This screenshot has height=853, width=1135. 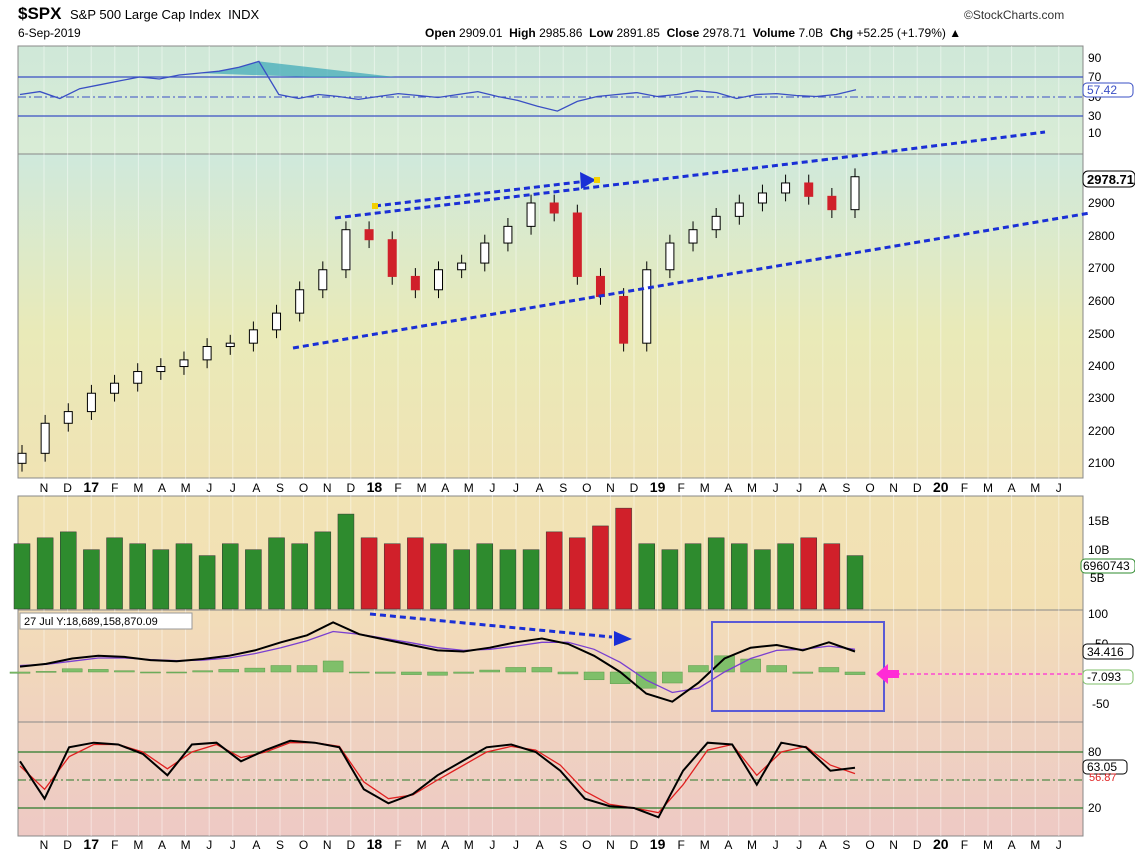 I want to click on volume-value-flag, so click(x=1107, y=566).